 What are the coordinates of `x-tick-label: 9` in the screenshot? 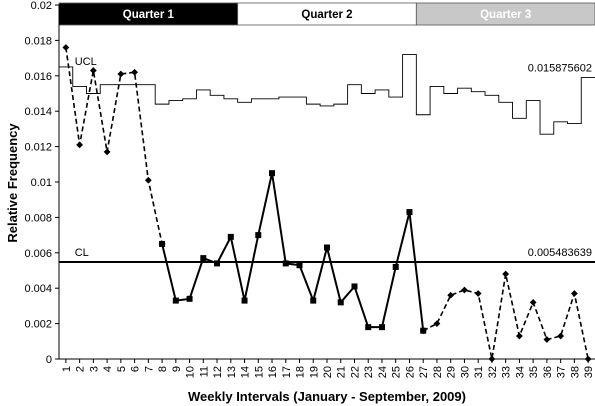 It's located at (177, 369).